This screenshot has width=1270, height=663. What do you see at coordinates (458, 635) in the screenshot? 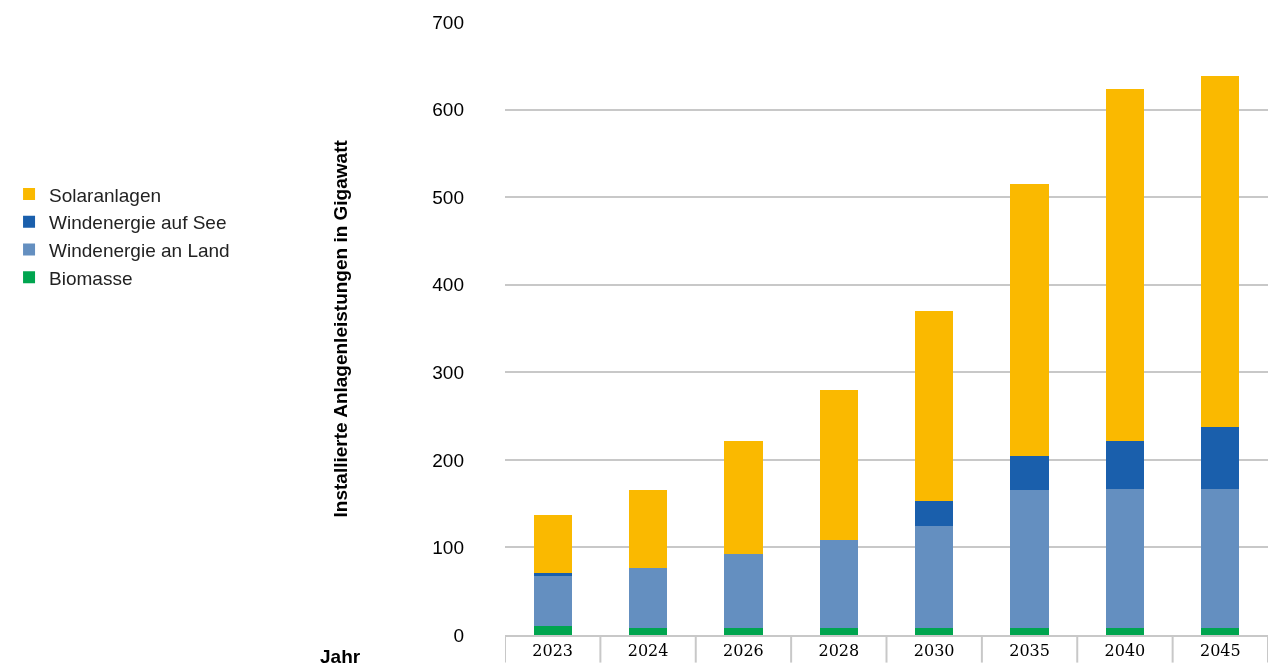
I see `y-tick-label: 0` at bounding box center [458, 635].